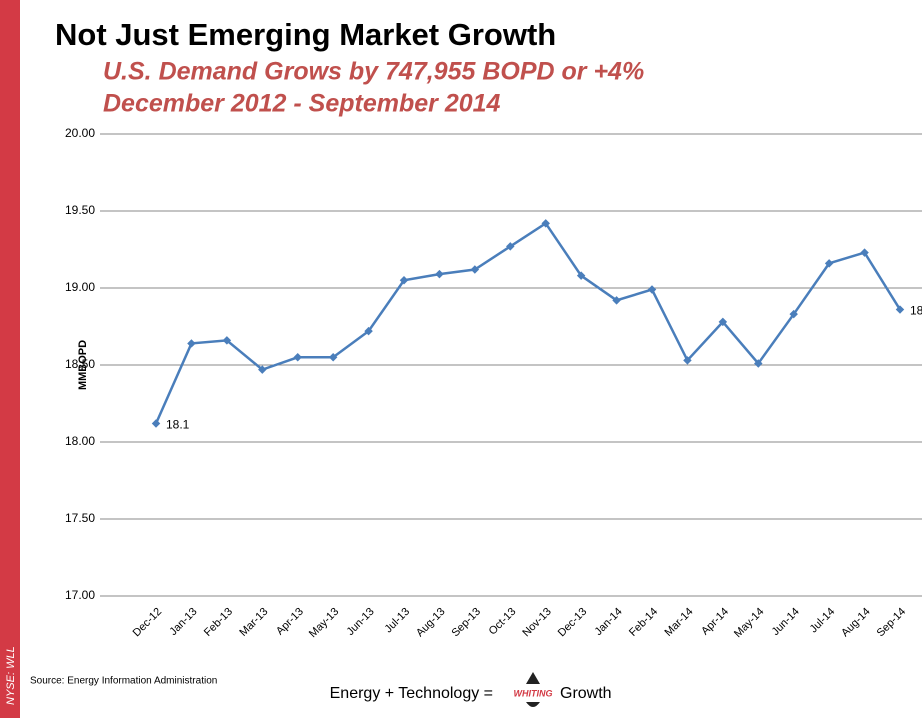  What do you see at coordinates (678, 622) in the screenshot?
I see `x-tick-label: Mar-14` at bounding box center [678, 622].